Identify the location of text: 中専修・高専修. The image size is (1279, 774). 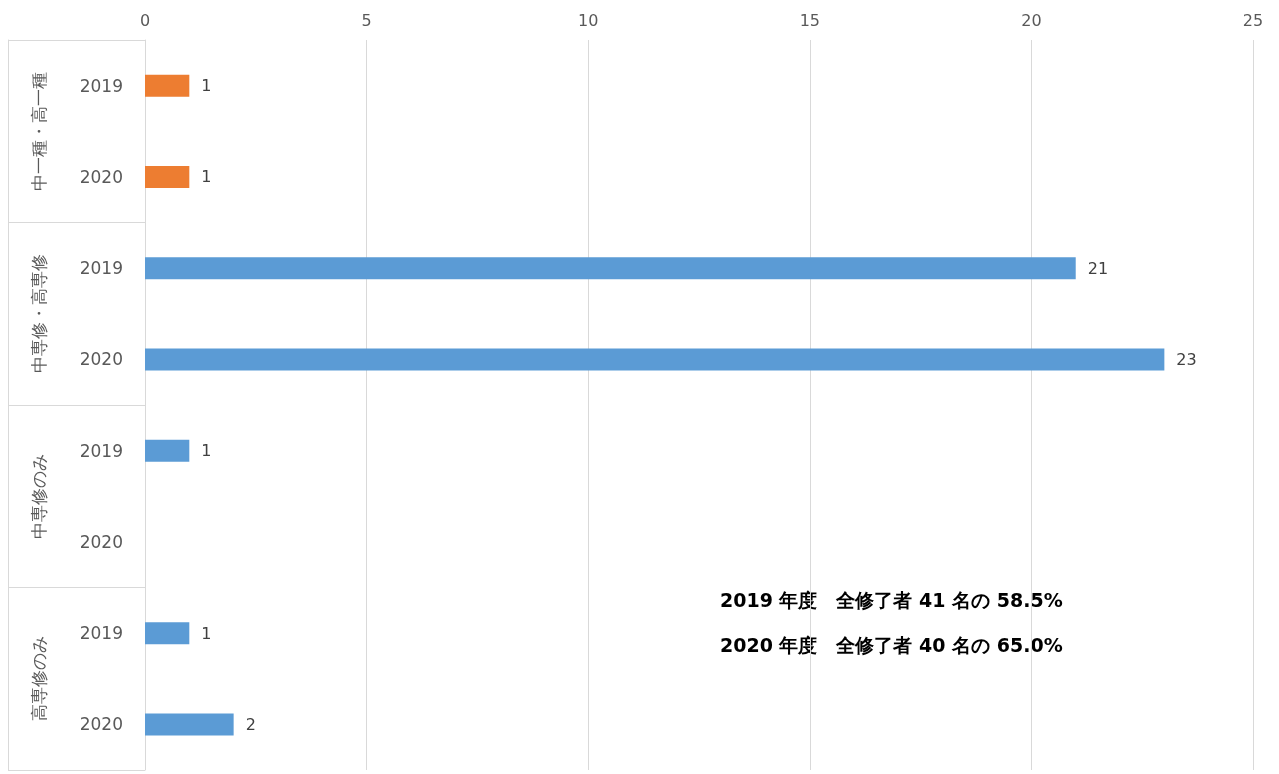
(38, 314).